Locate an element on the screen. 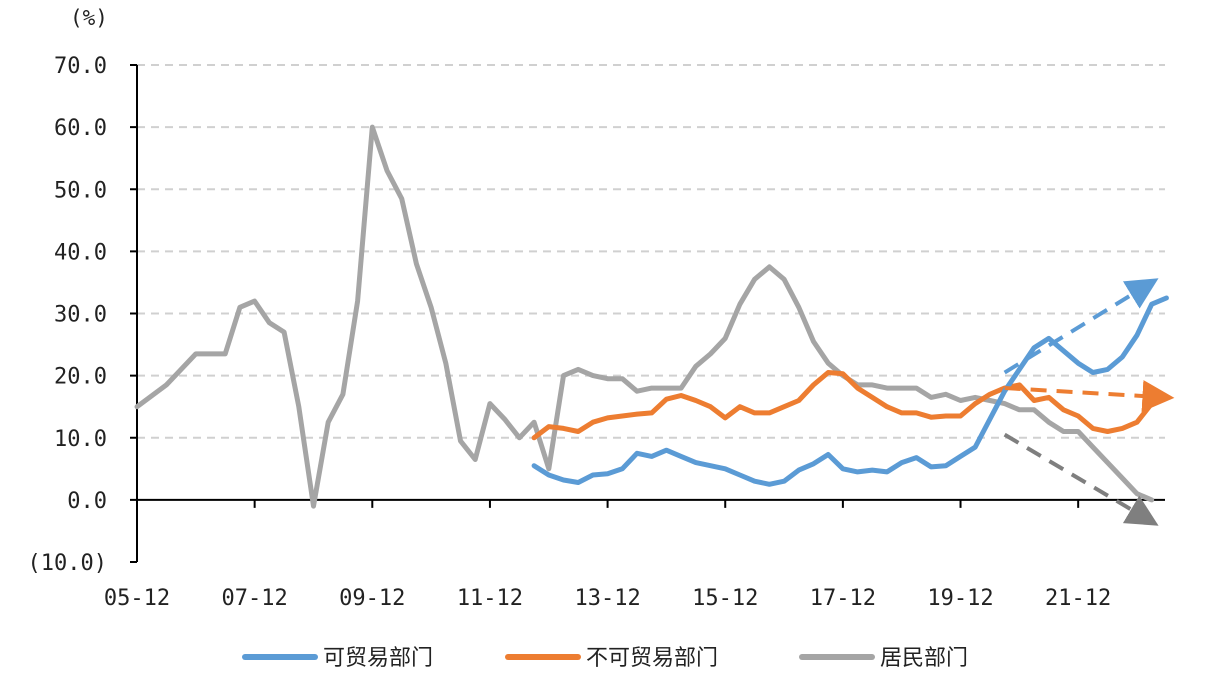  y-tick-label: 60.0 is located at coordinates (80, 128).